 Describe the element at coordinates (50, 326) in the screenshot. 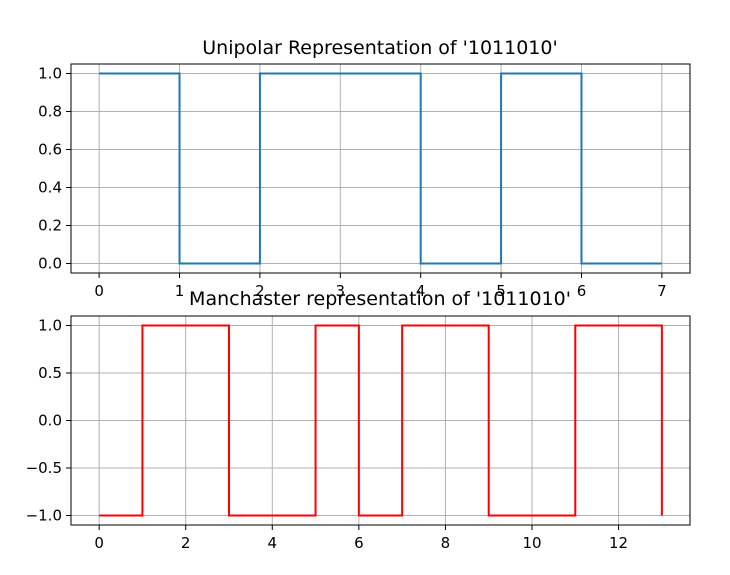

I see `manchester-y-tick-label: 1.0` at that location.